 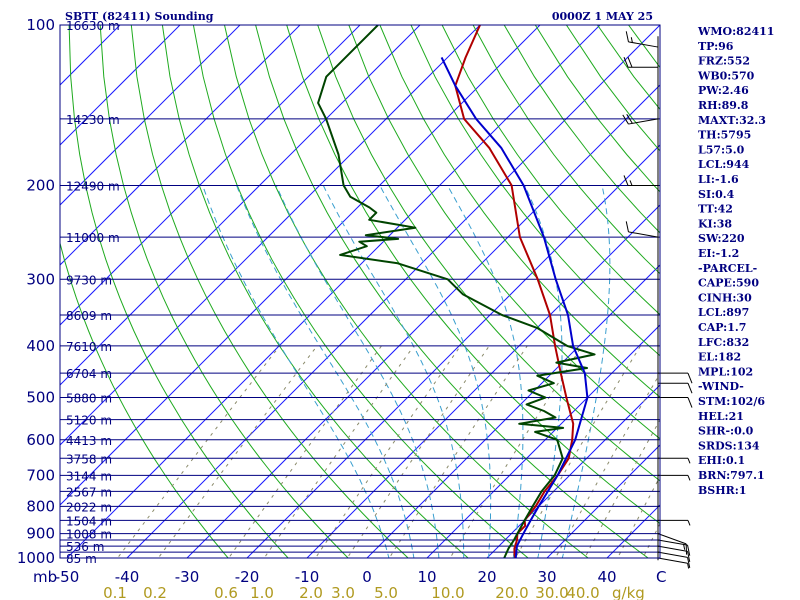 What do you see at coordinates (40, 185) in the screenshot?
I see `pressure-tick-label: 200` at bounding box center [40, 185].